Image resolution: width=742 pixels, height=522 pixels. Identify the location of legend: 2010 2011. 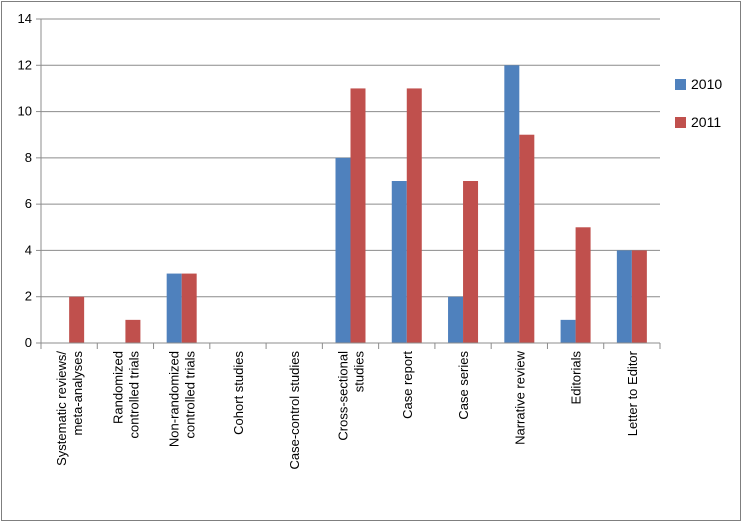
(698, 103).